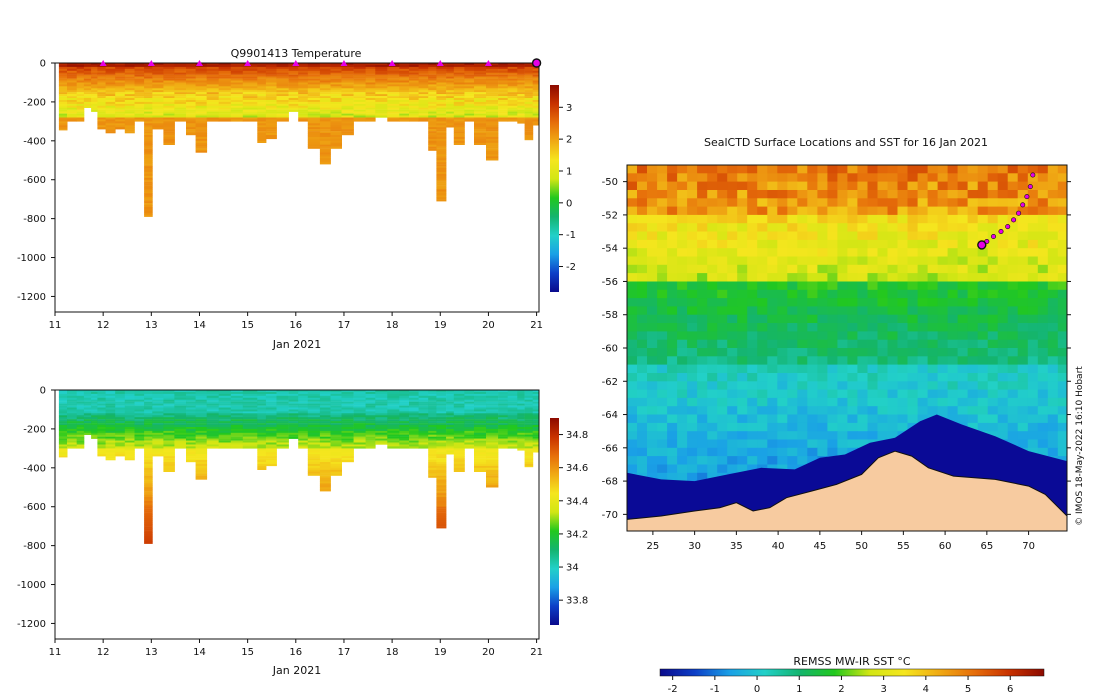 The image size is (1100, 696). I want to click on surface-marker, so click(248, 63).